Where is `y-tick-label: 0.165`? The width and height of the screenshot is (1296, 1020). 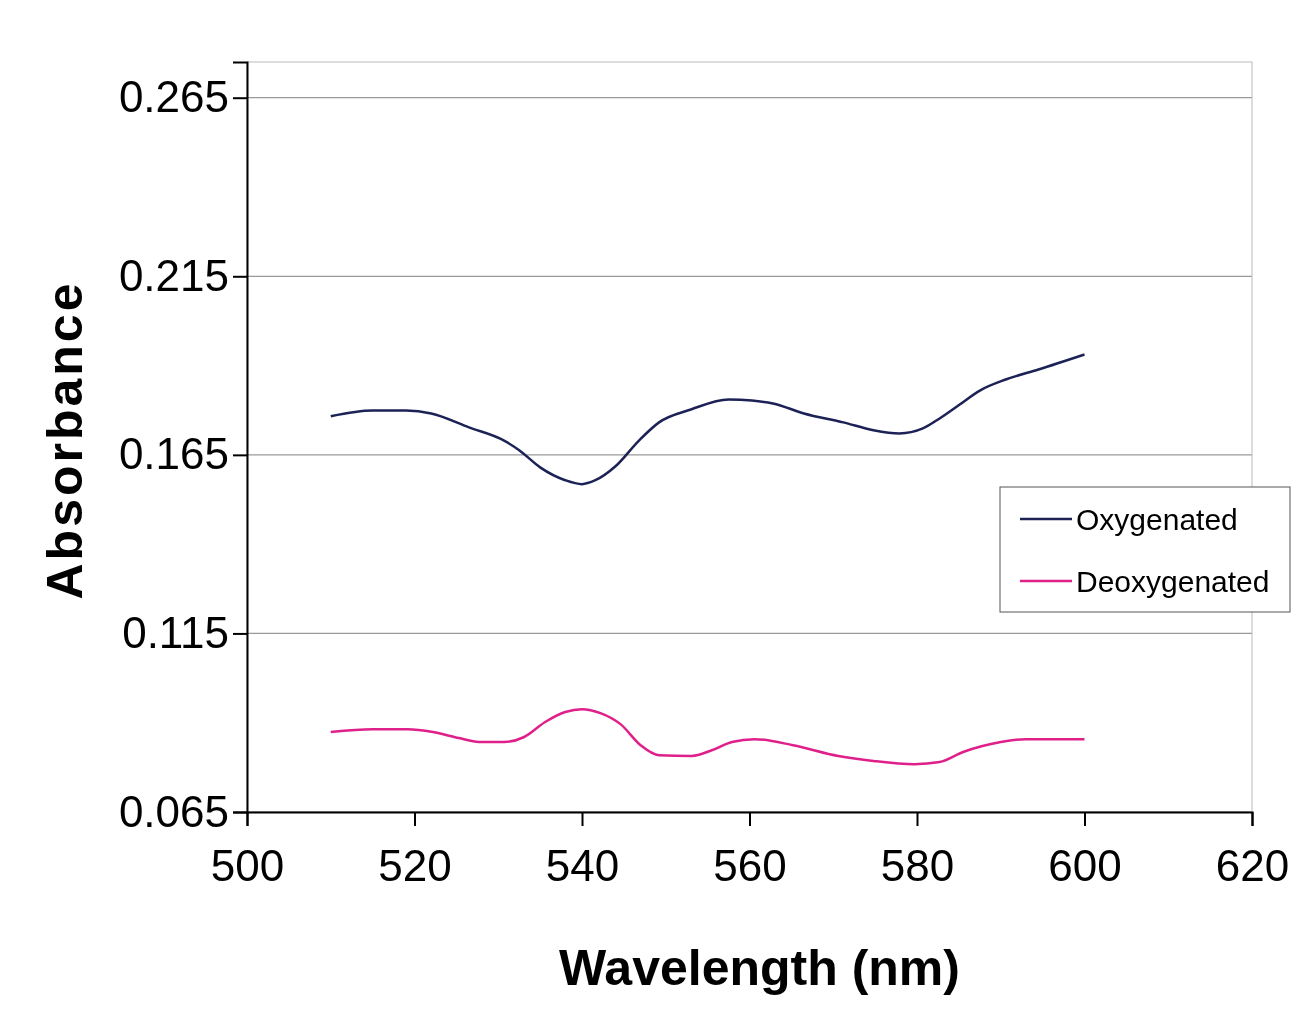
y-tick-label: 0.165 is located at coordinates (173, 454).